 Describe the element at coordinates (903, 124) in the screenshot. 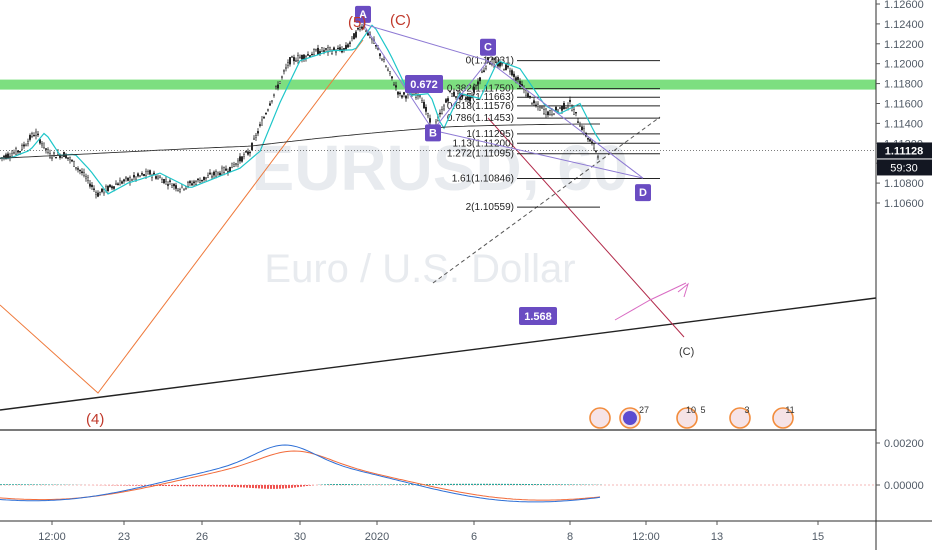

I see `price-tick-label: 1.11400` at that location.